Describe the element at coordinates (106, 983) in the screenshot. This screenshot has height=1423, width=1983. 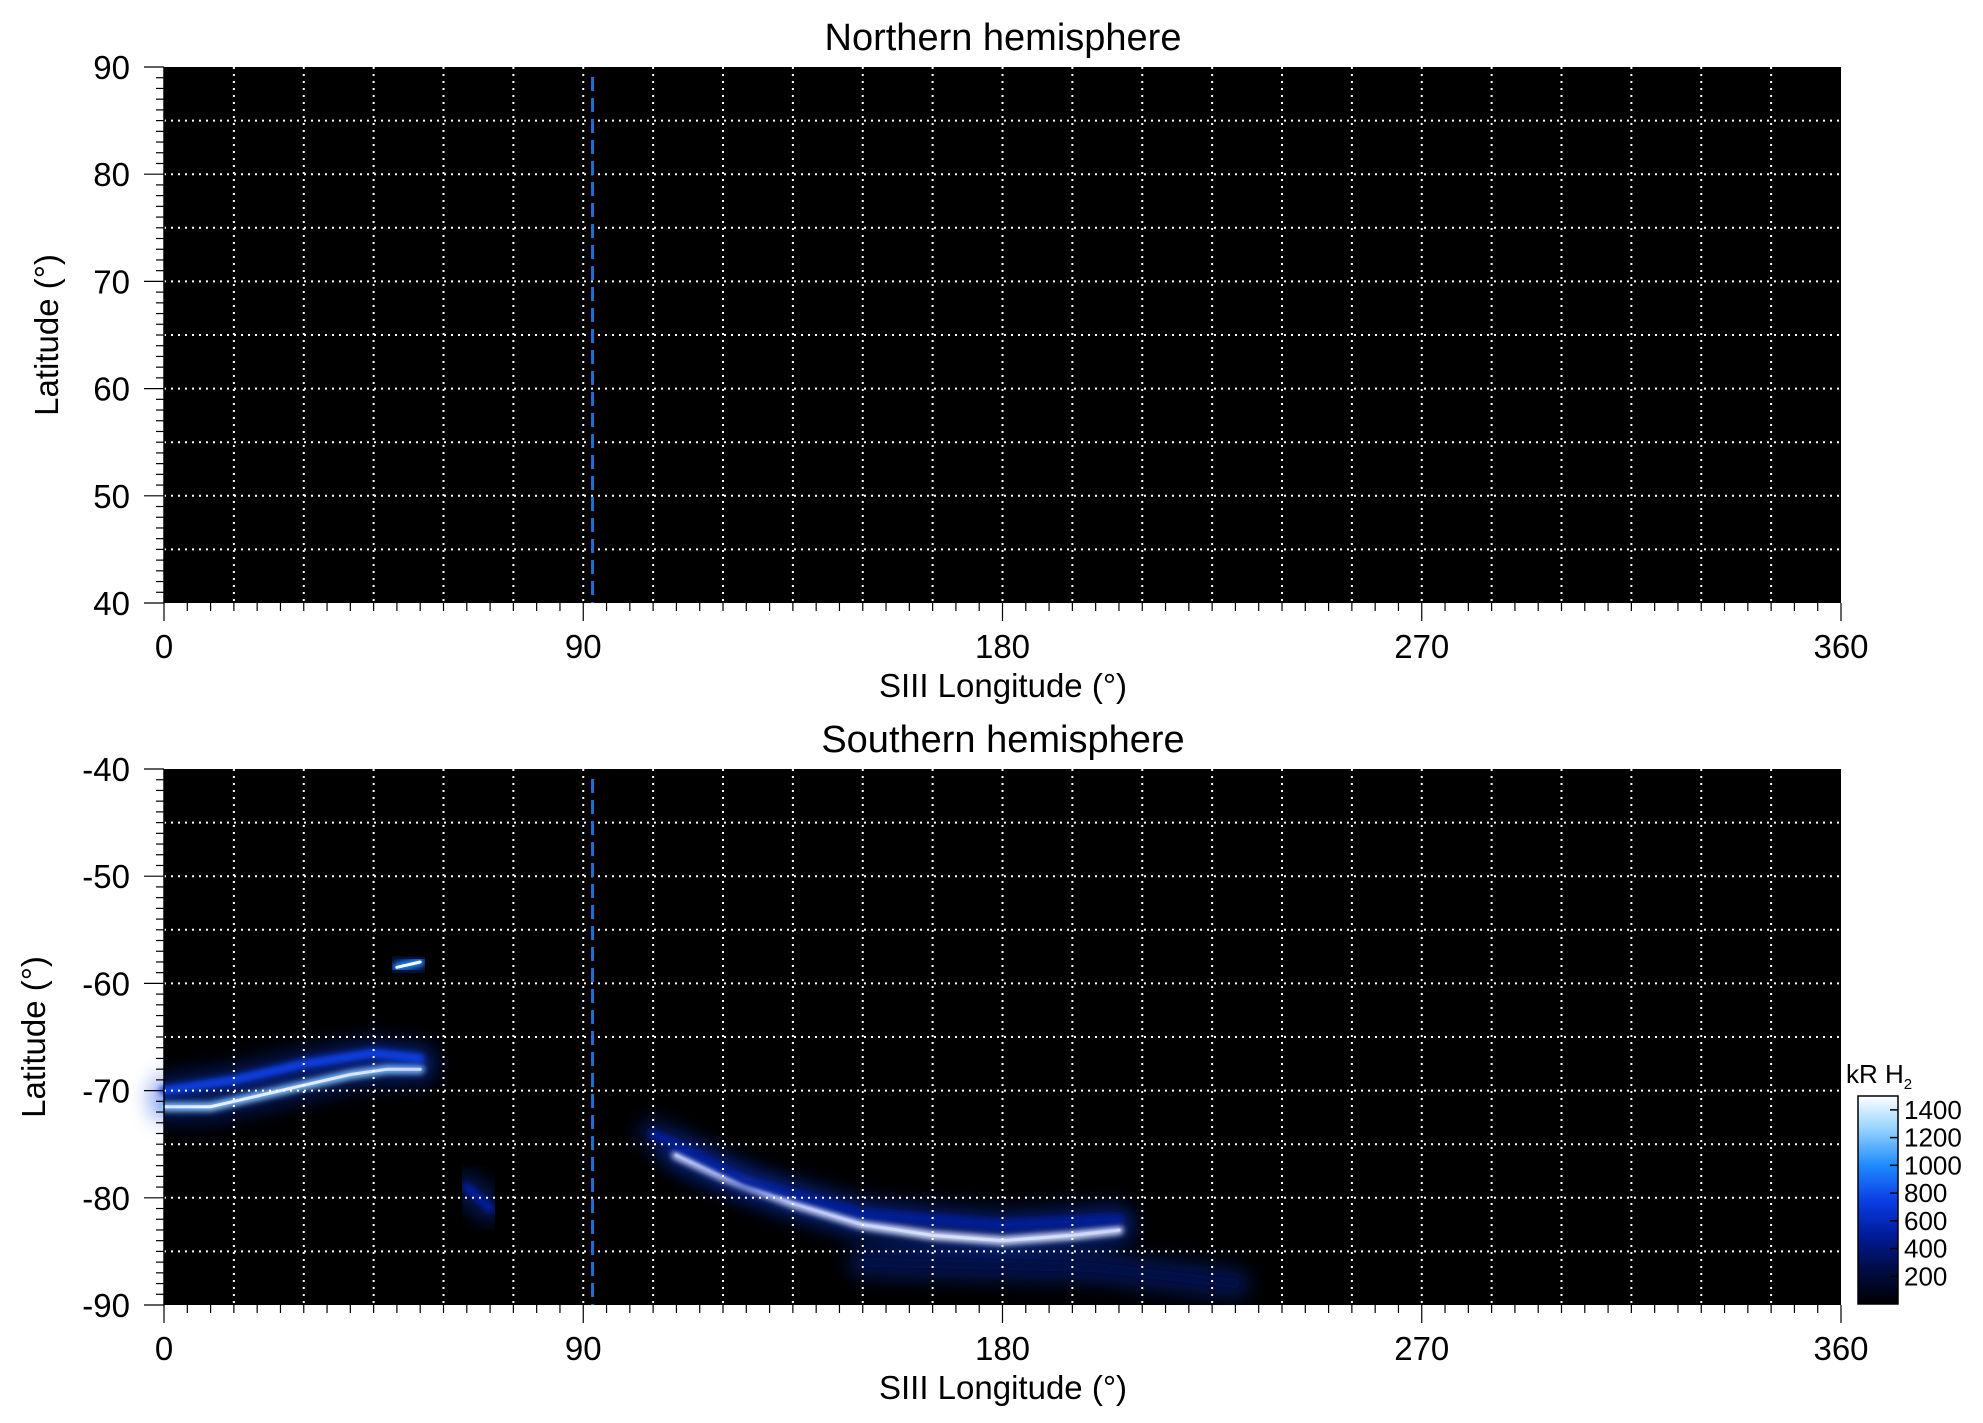
I see `y-tick-label: -60` at that location.